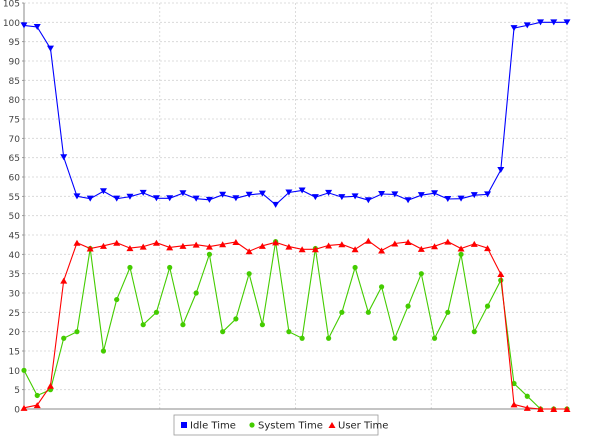 This screenshot has height=446, width=600. I want to click on y-tick-label: 45, so click(14, 237).